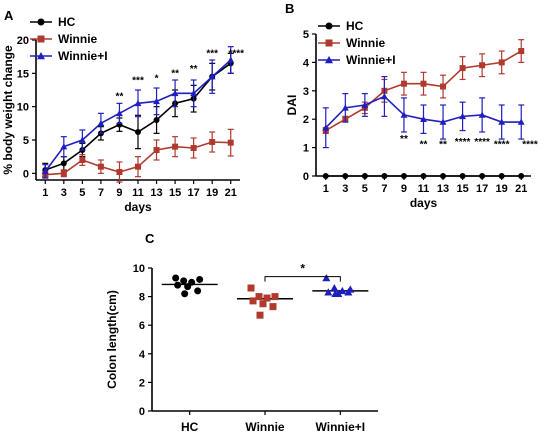 The width and height of the screenshot is (550, 433). Describe the element at coordinates (423, 176) in the screenshot. I see `series-hc` at that location.